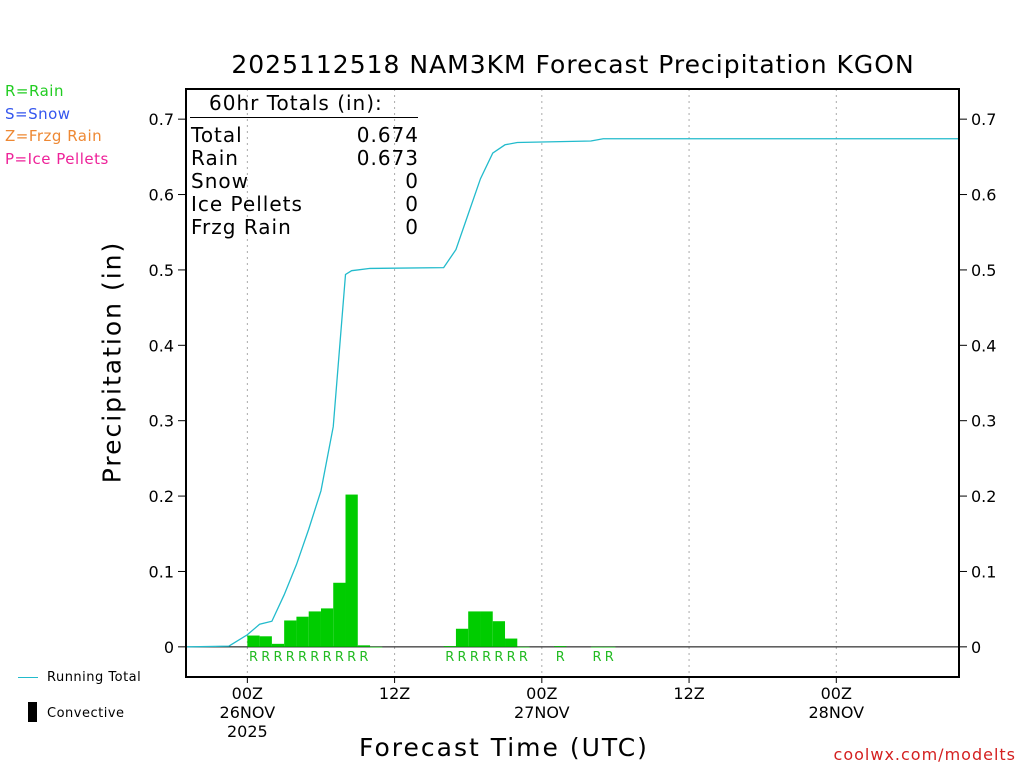  I want to click on y-tick-label-left: 0.2, so click(161, 496).